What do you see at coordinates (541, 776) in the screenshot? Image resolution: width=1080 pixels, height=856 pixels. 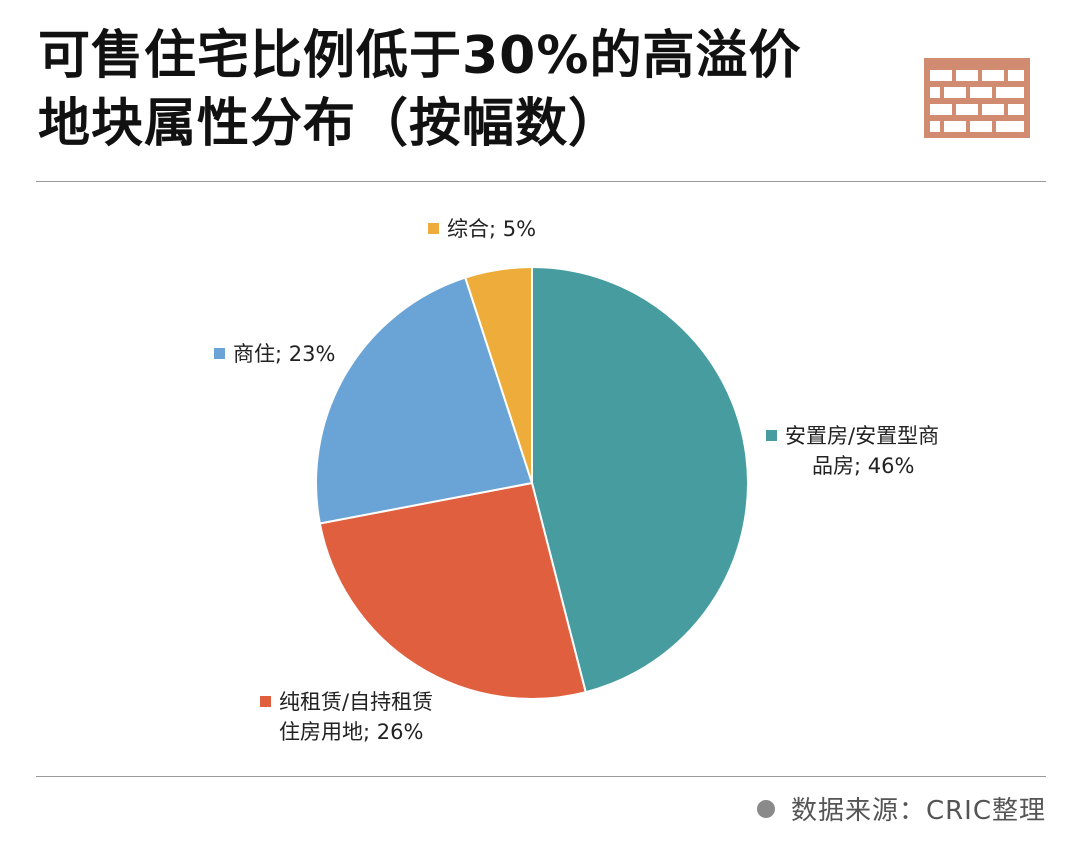 I see `bottom-divider` at bounding box center [541, 776].